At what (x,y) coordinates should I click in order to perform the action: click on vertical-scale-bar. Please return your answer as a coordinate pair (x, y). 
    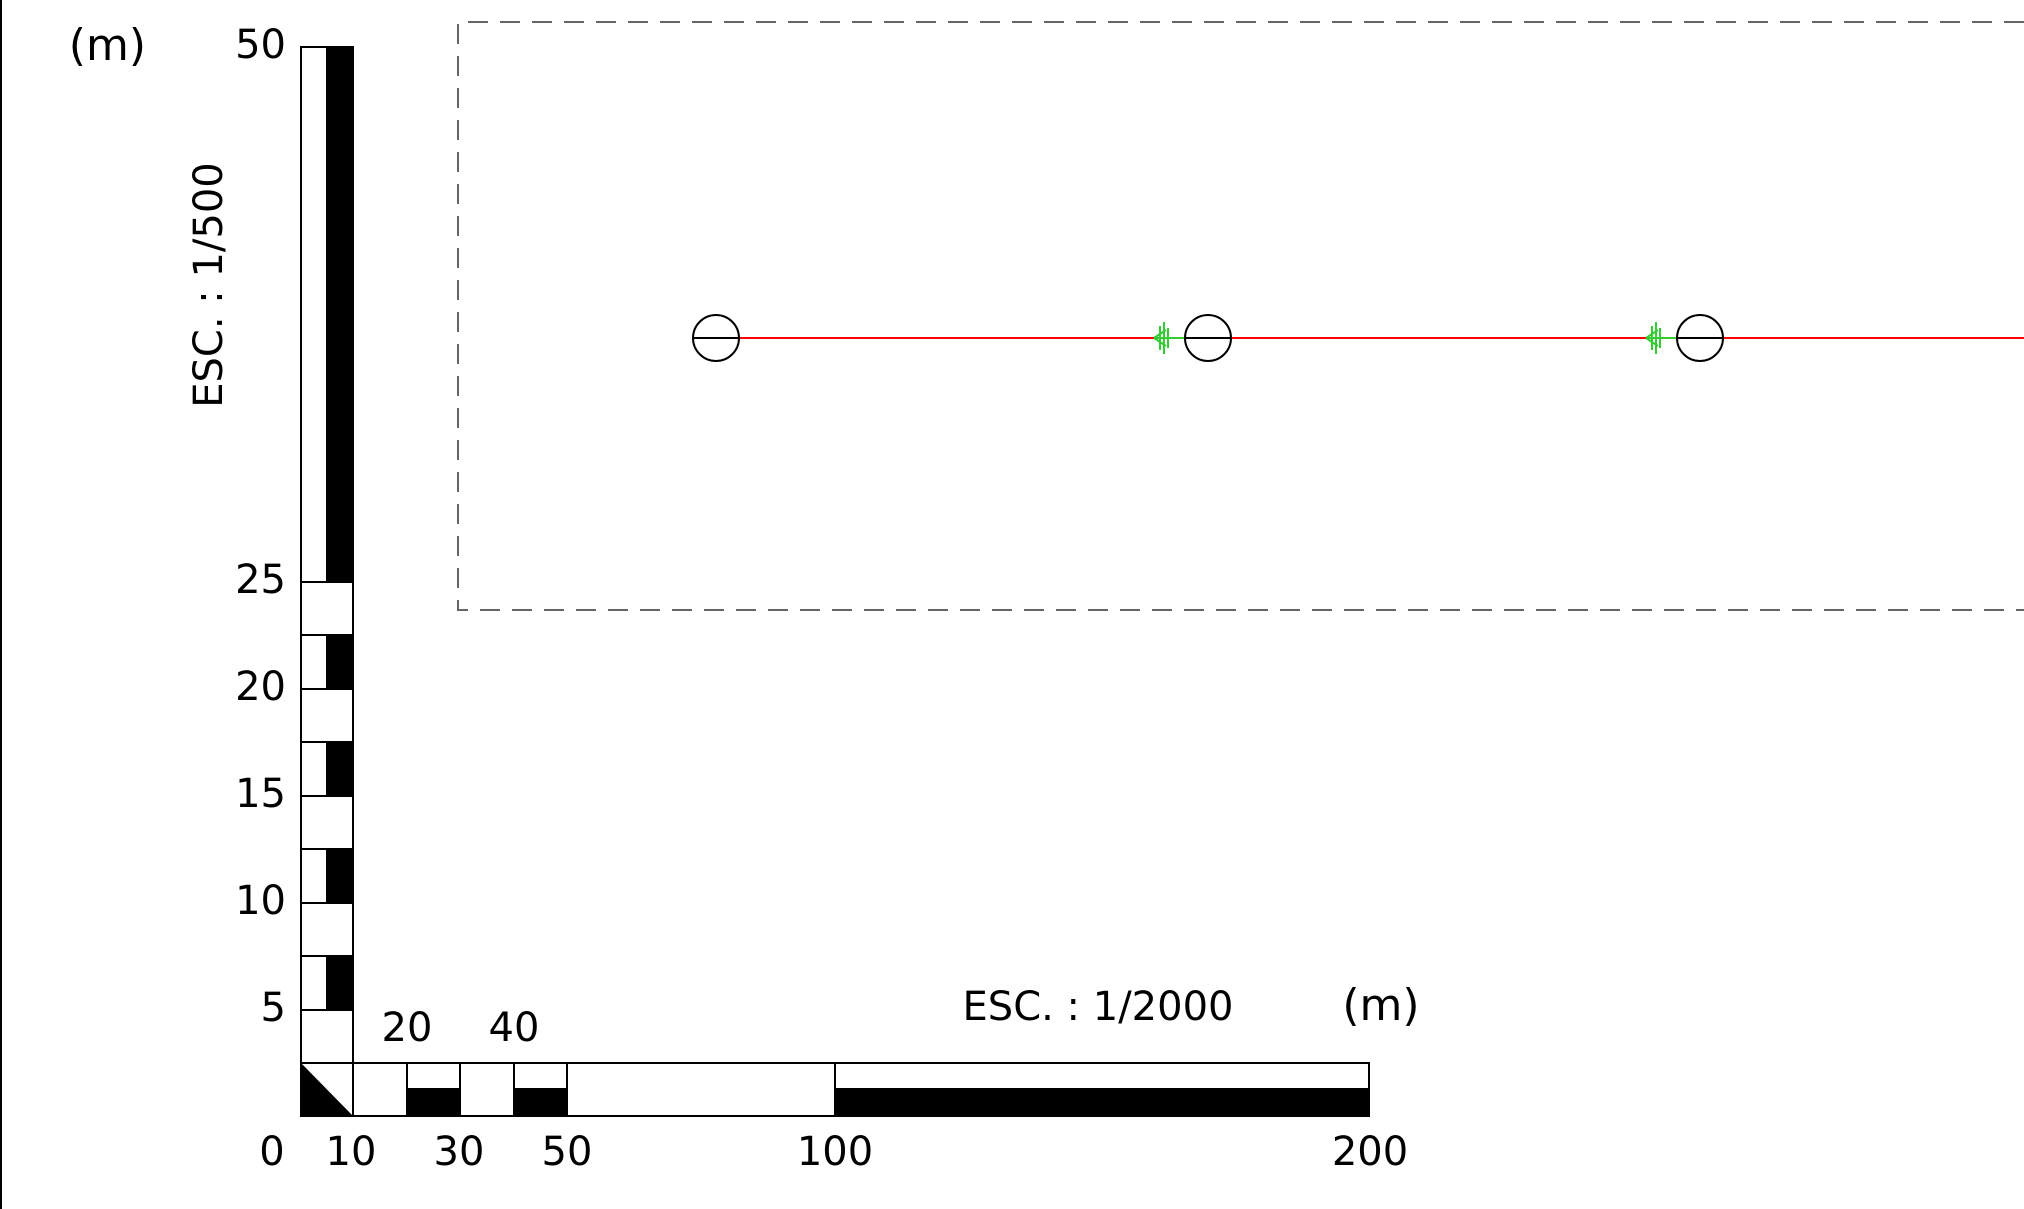
    Looking at the image, I should click on (327, 555).